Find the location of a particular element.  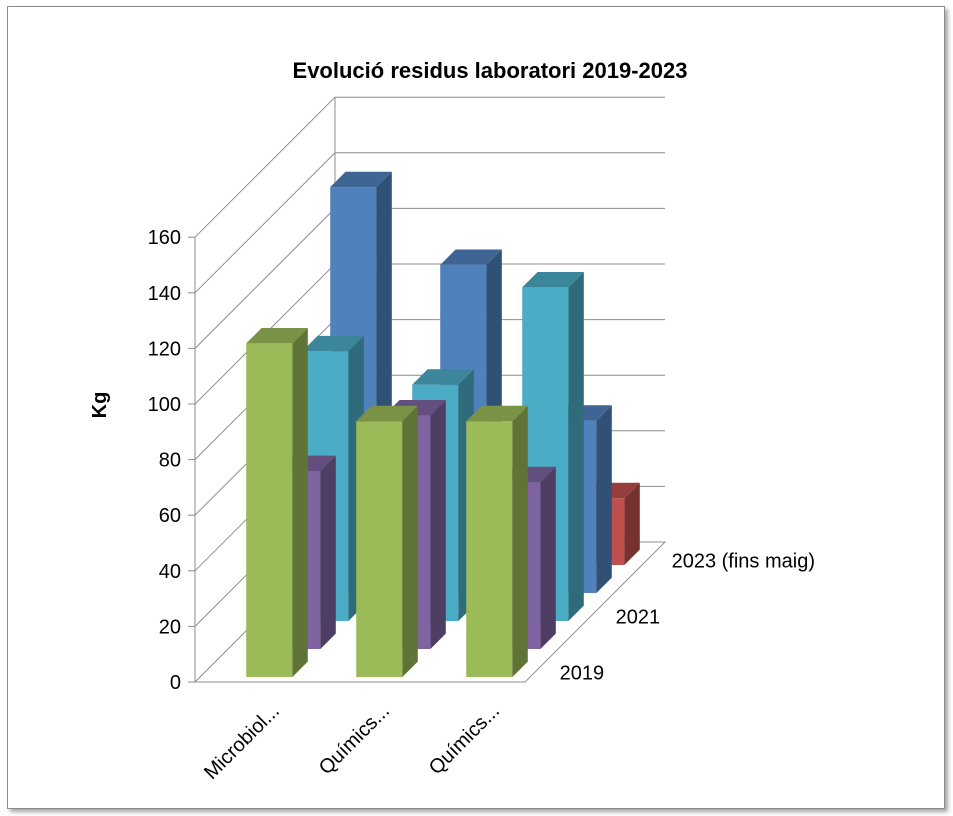

y-tick-label: 140 is located at coordinates (164, 294).